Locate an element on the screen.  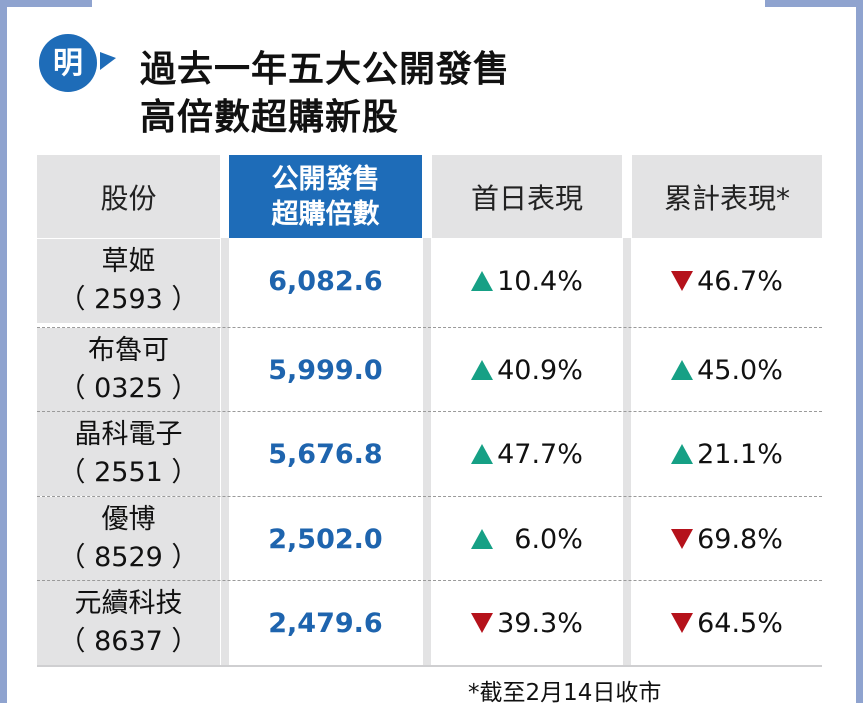
oversubscription-value: 6,082.6 is located at coordinates (325, 281).